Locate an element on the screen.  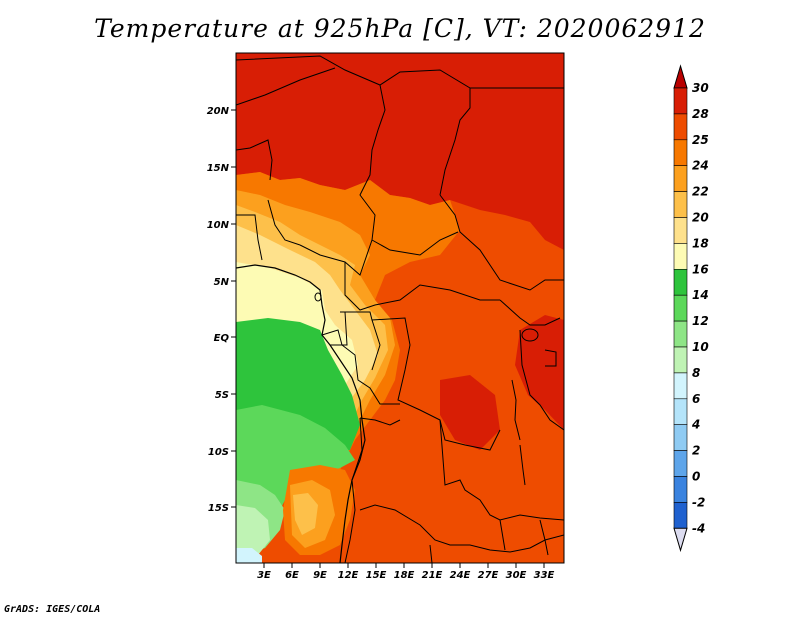
lon-tick-label: 24E is located at coordinates (460, 575).